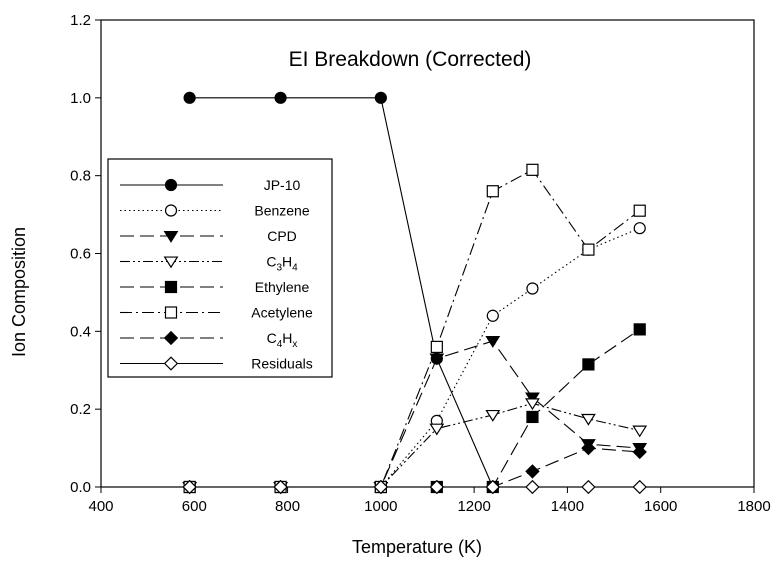 This screenshot has width=782, height=564. I want to click on series-line-c3h4, so click(414, 445).